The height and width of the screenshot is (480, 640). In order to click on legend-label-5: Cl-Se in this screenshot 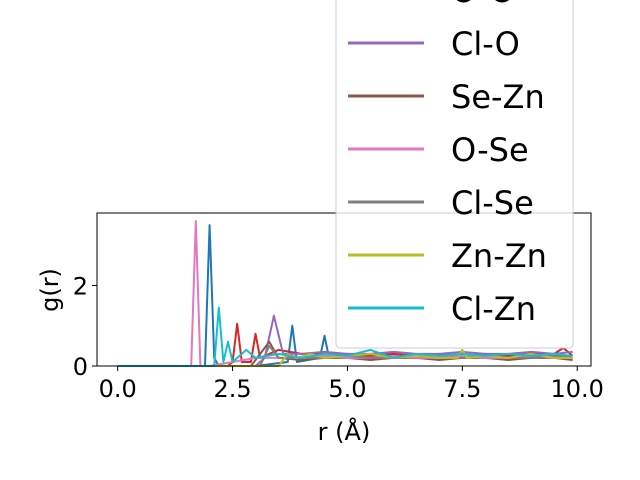, I will do `click(492, 203)`.